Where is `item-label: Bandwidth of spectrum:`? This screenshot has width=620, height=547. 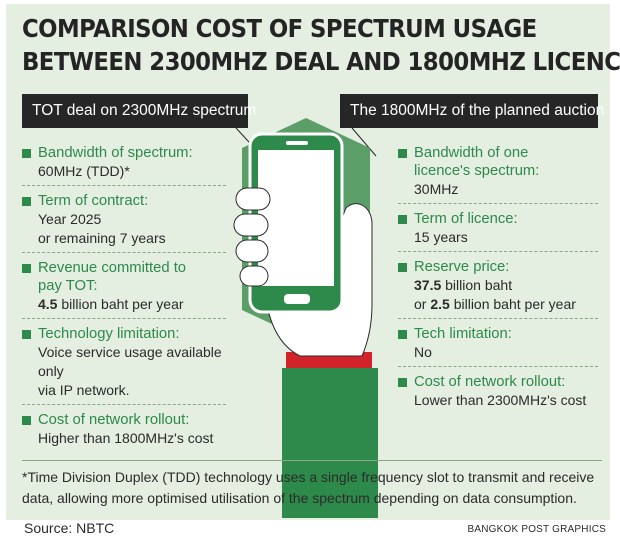 item-label: Bandwidth of spectrum: is located at coordinates (115, 153).